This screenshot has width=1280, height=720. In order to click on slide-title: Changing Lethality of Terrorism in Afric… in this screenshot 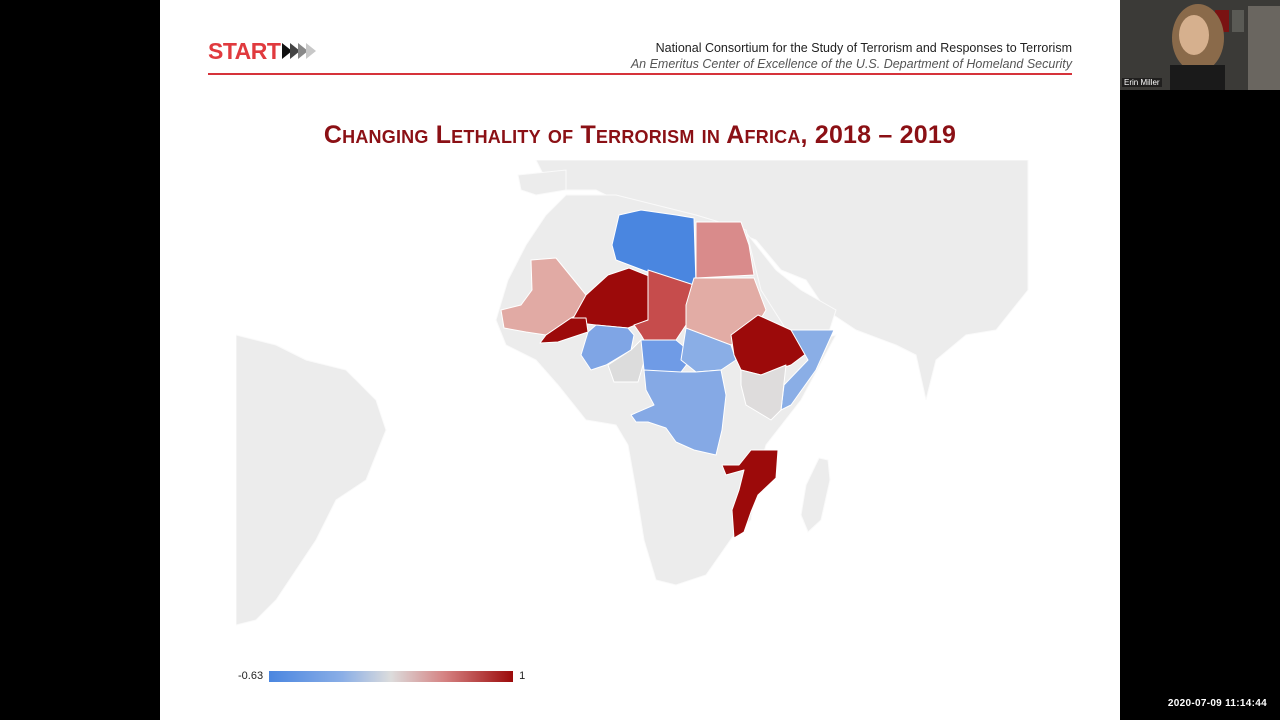, I will do `click(640, 135)`.